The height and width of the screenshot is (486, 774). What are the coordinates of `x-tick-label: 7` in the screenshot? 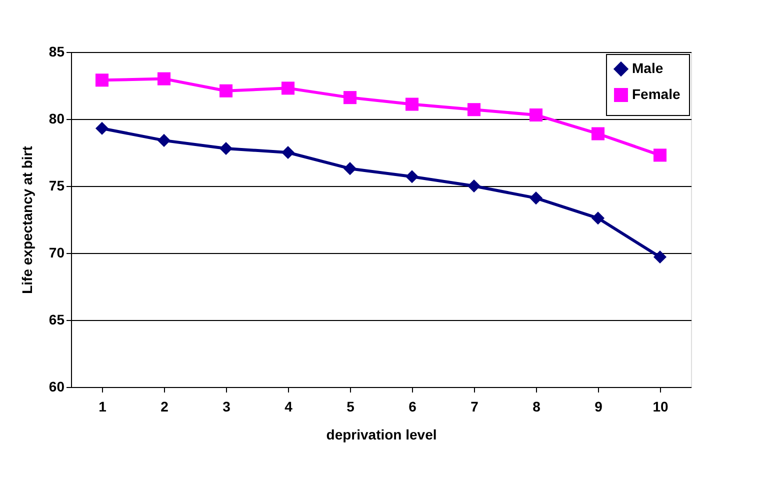 It's located at (474, 406).